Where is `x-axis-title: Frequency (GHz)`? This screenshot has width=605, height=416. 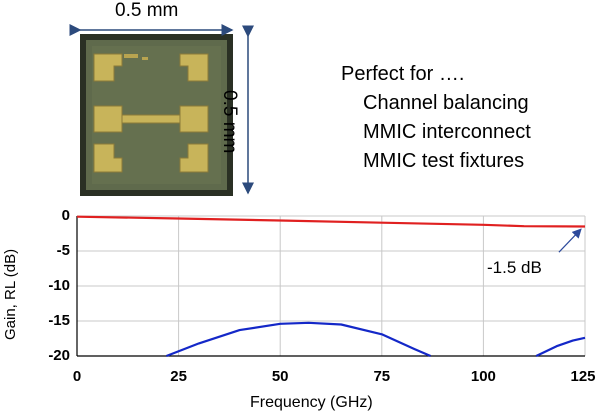
x-axis-title: Frequency (GHz) is located at coordinates (311, 402).